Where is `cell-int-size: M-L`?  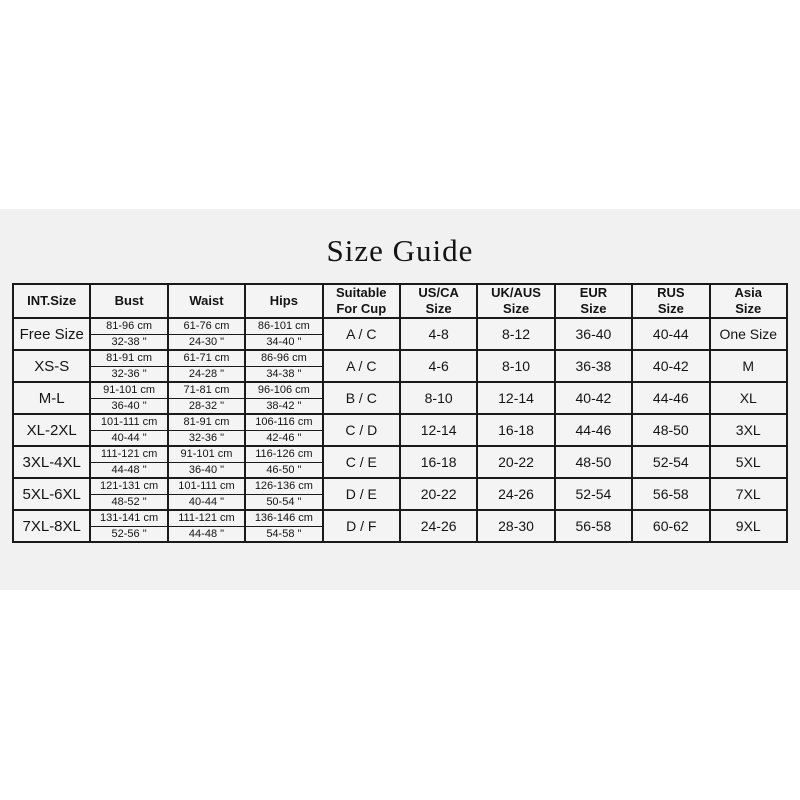
cell-int-size: M-L is located at coordinates (51, 398).